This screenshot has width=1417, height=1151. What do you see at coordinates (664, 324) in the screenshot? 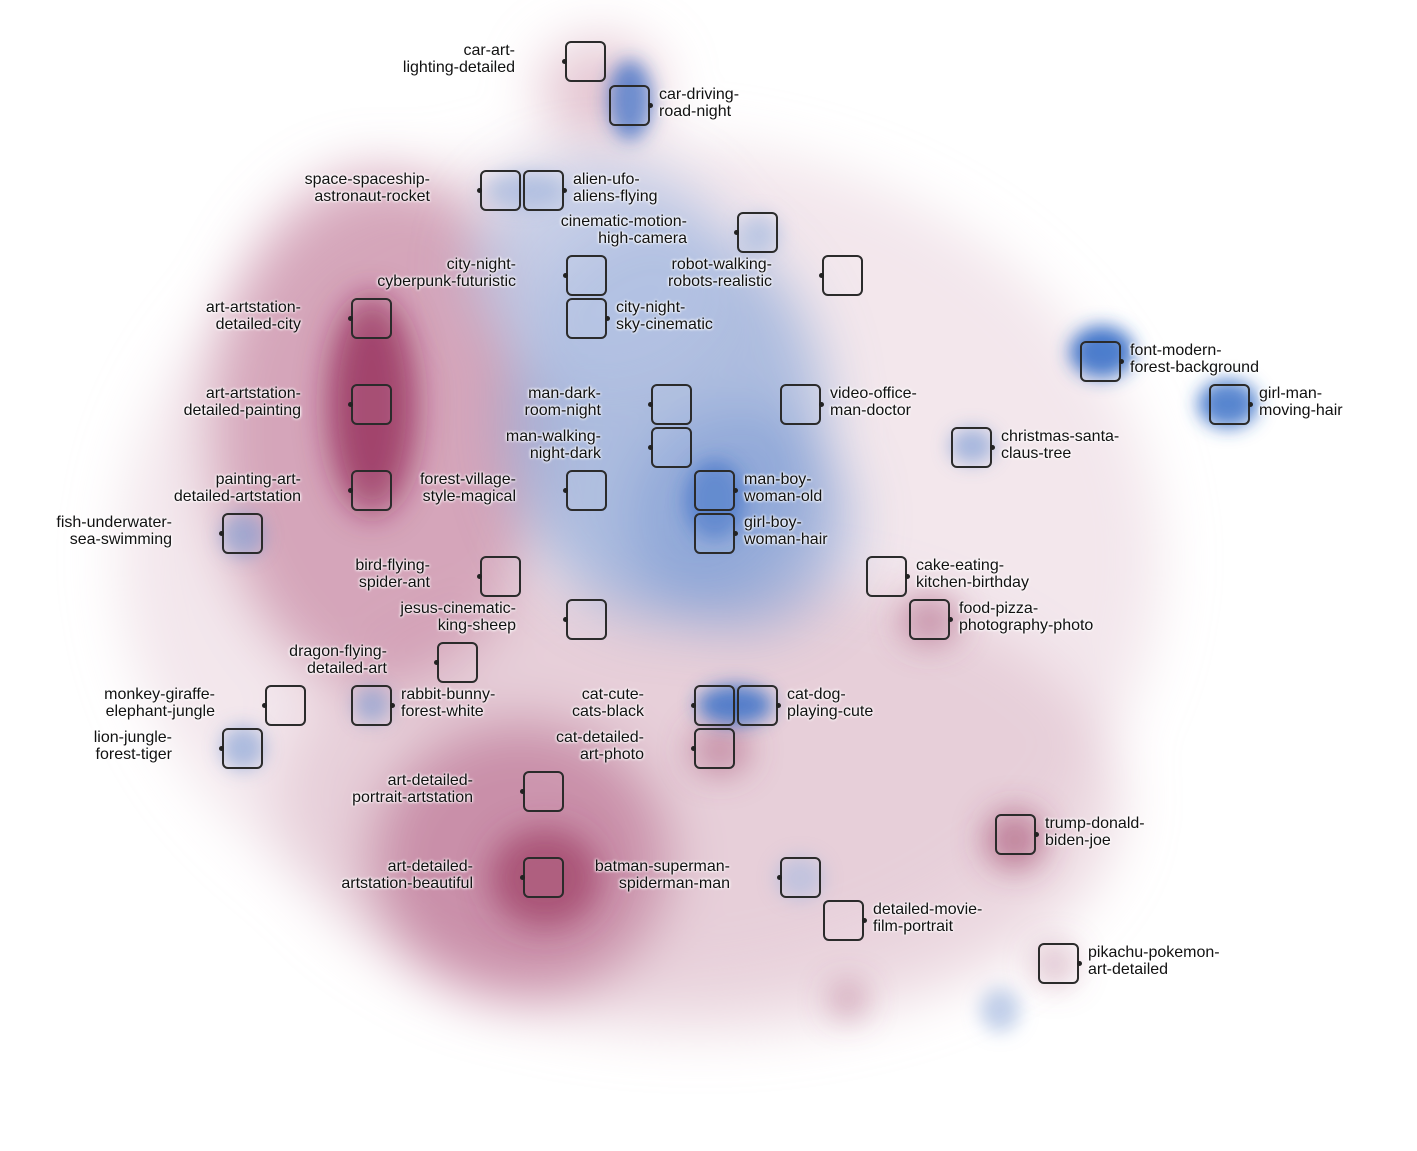
I see `cluster-label-line-2: sky-cinematic` at bounding box center [664, 324].